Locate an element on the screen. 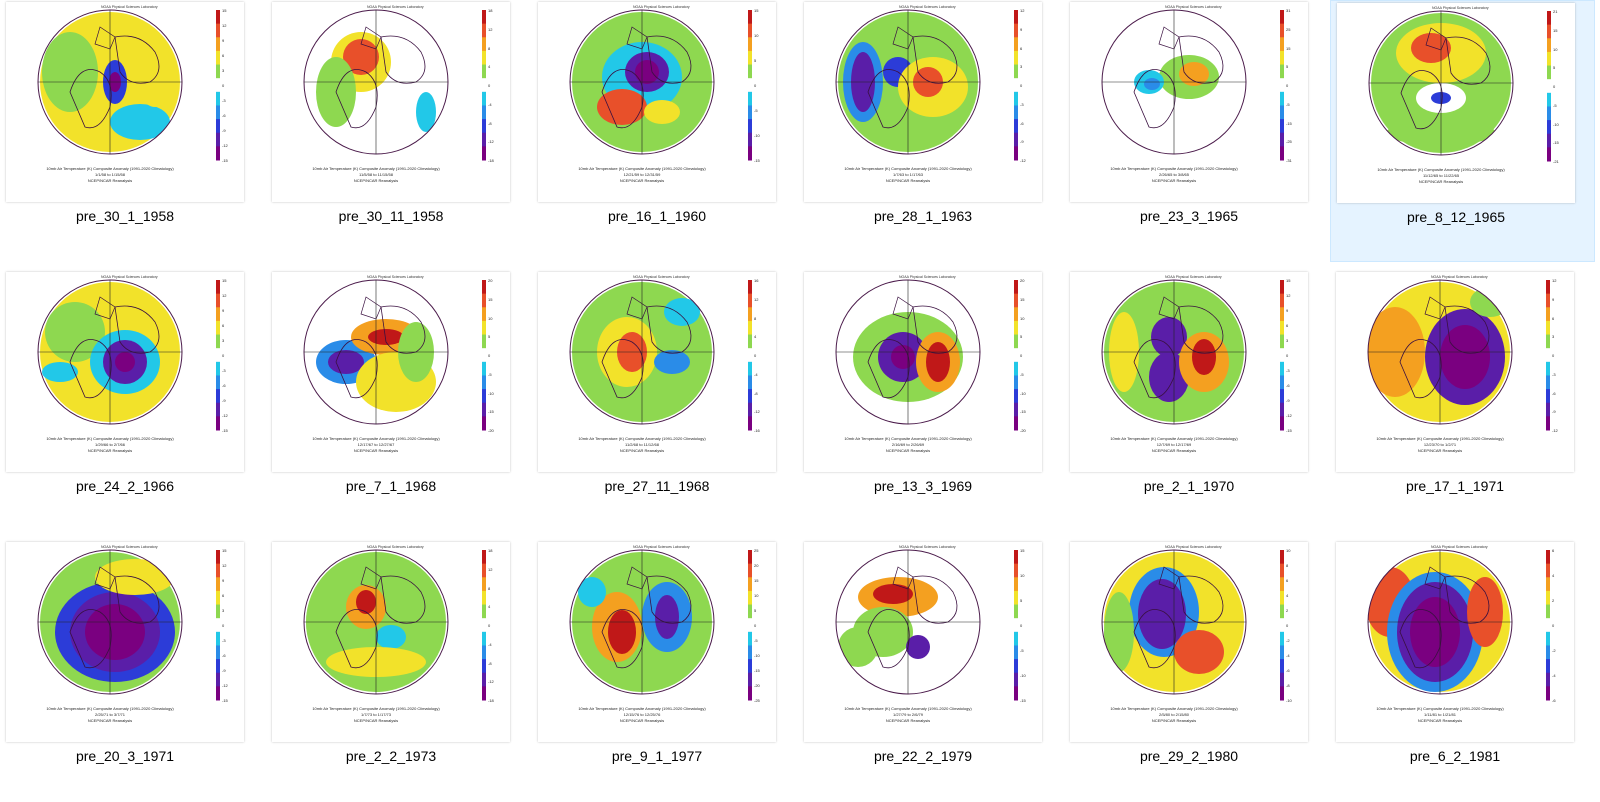 The image size is (1600, 802). file-name-label: pre_27_11_1968 is located at coordinates (657, 486).